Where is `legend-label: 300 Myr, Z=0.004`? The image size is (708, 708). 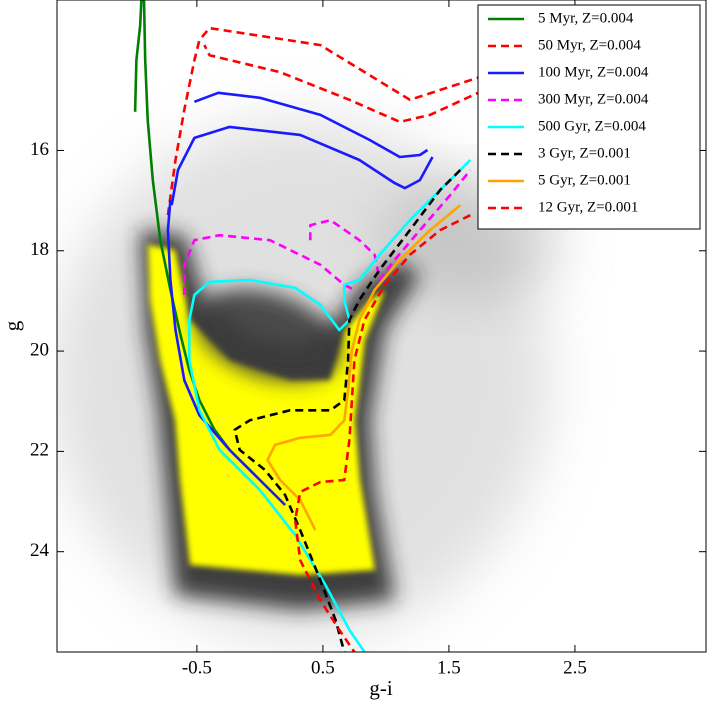
legend-label: 300 Myr, Z=0.004 is located at coordinates (593, 99).